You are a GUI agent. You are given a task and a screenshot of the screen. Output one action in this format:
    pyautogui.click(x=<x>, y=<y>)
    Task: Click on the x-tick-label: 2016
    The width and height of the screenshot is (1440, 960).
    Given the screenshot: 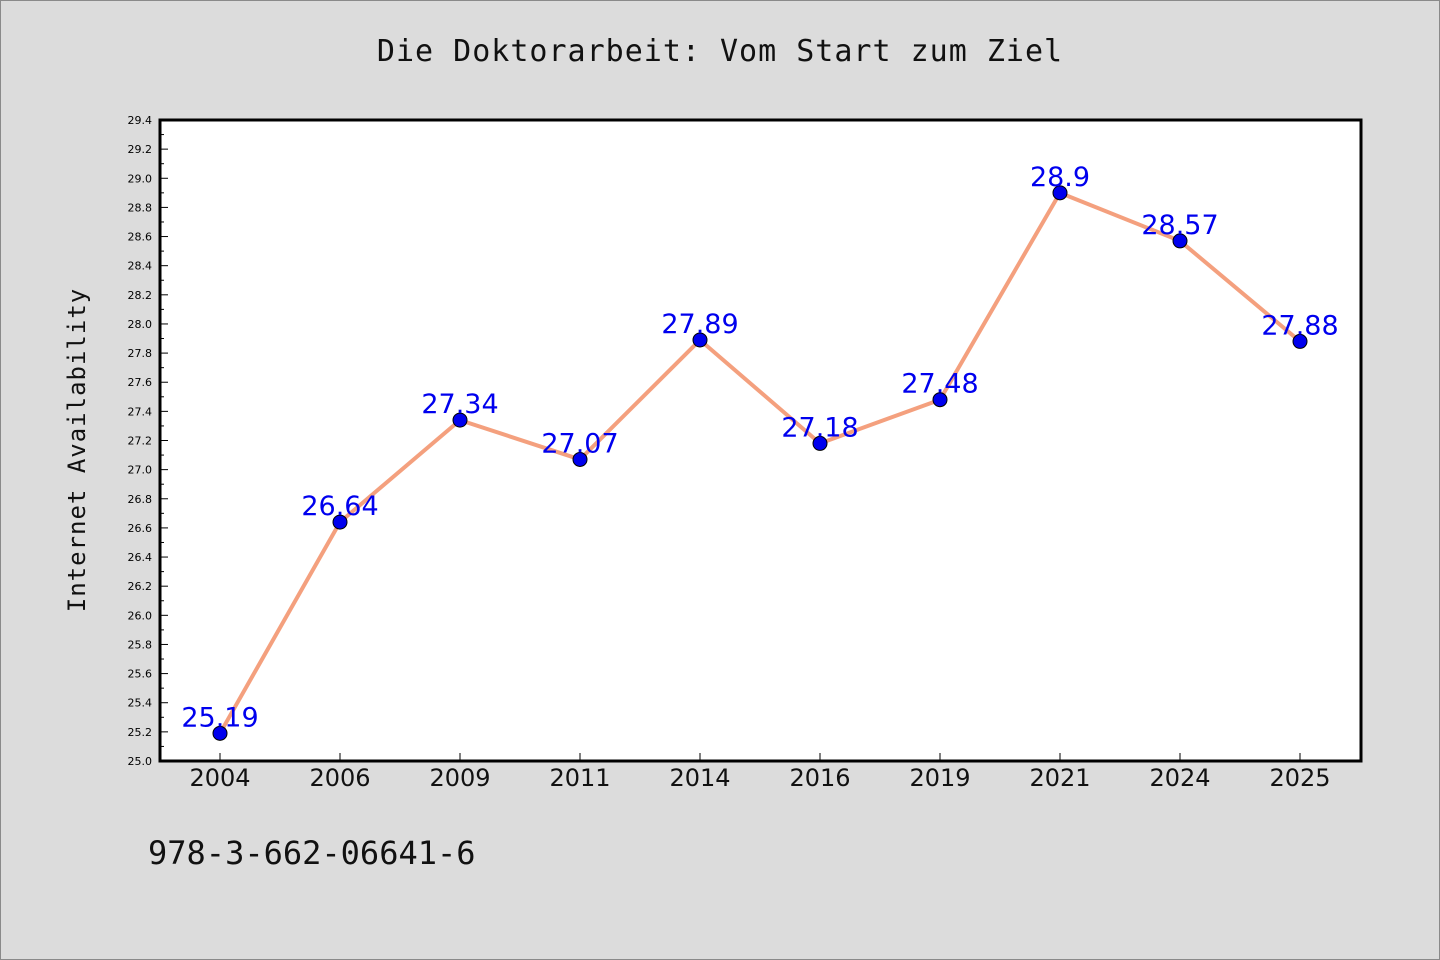 What is the action you would take?
    pyautogui.click(x=819, y=778)
    